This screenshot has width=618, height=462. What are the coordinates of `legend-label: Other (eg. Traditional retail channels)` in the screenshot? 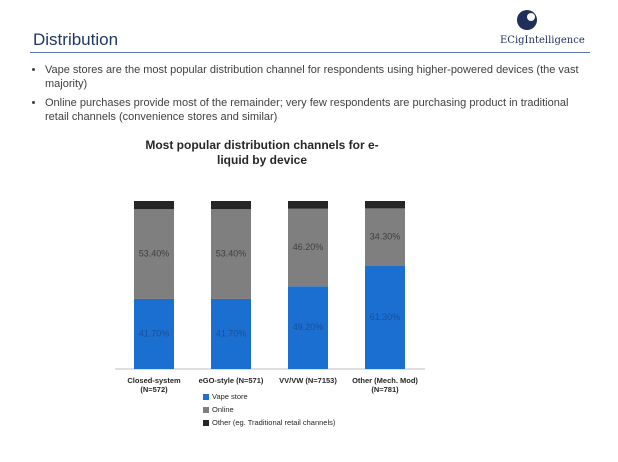 It's located at (274, 422).